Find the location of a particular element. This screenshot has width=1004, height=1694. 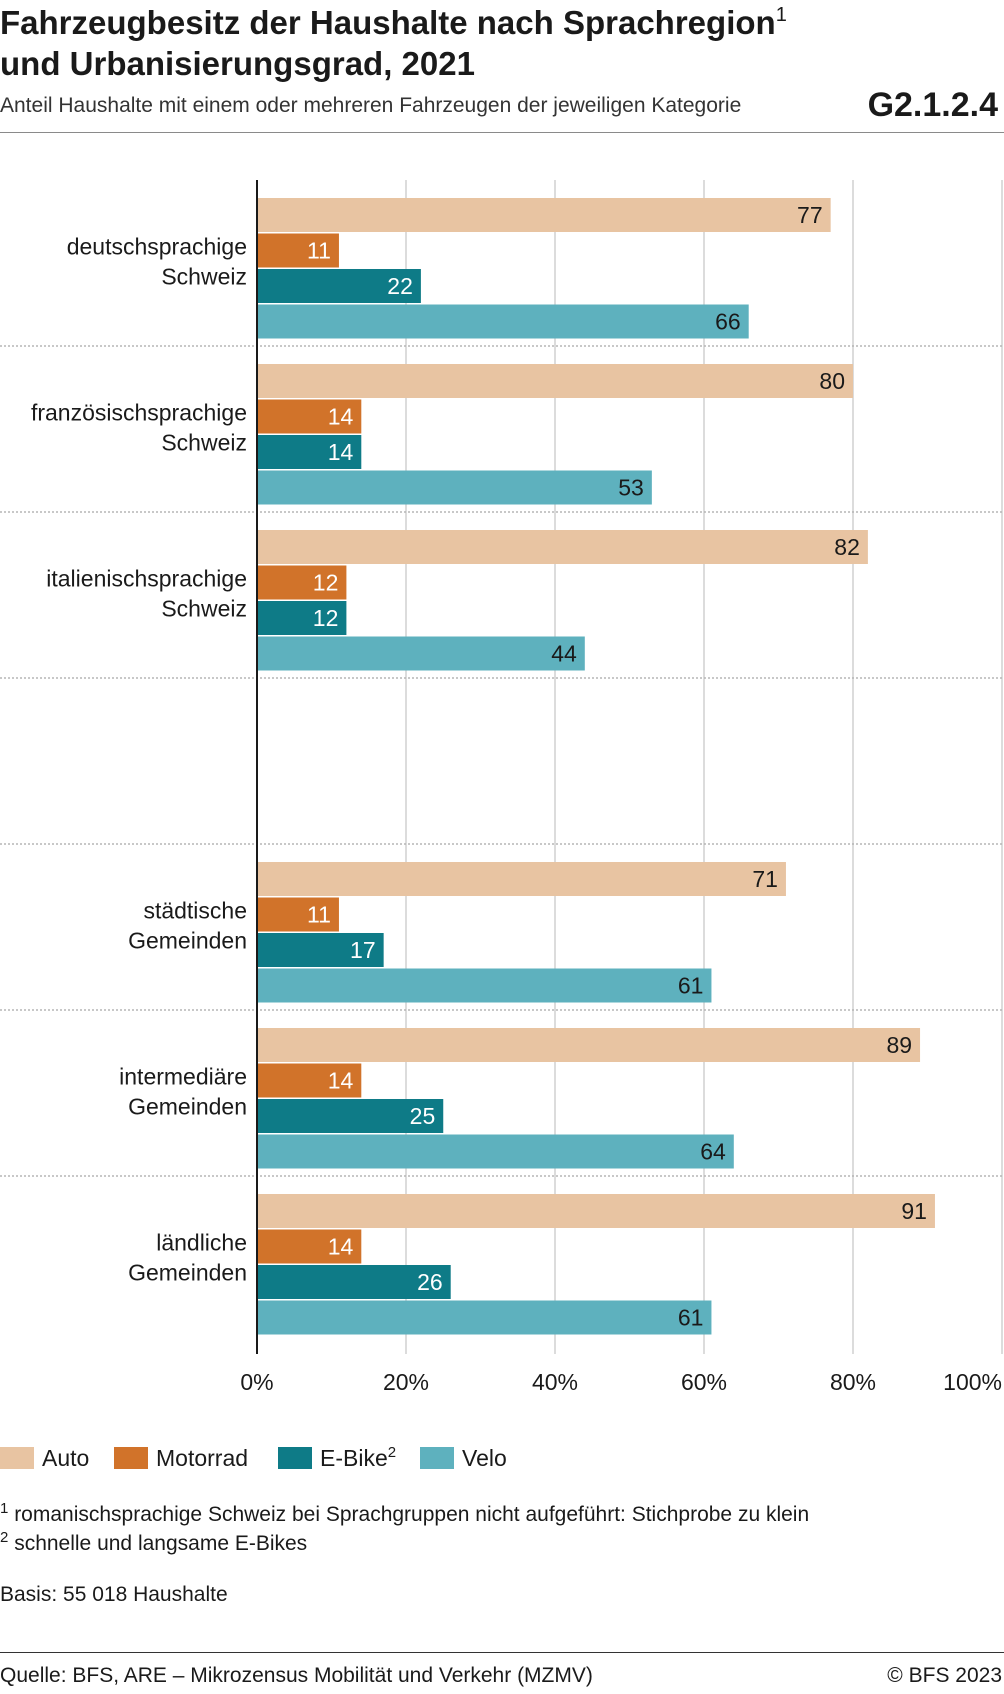

top-divider is located at coordinates (502, 132).